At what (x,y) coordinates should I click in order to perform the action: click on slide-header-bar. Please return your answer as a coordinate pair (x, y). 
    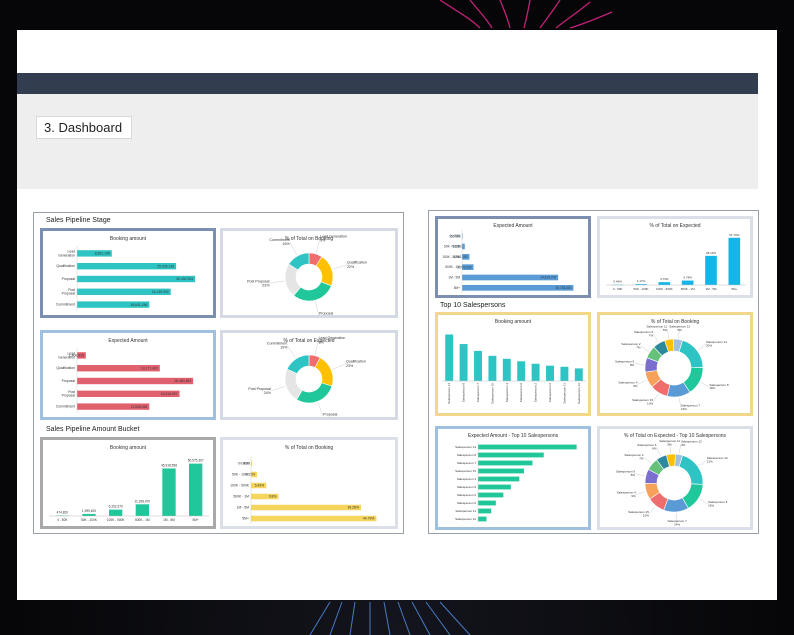
    Looking at the image, I should click on (387, 83).